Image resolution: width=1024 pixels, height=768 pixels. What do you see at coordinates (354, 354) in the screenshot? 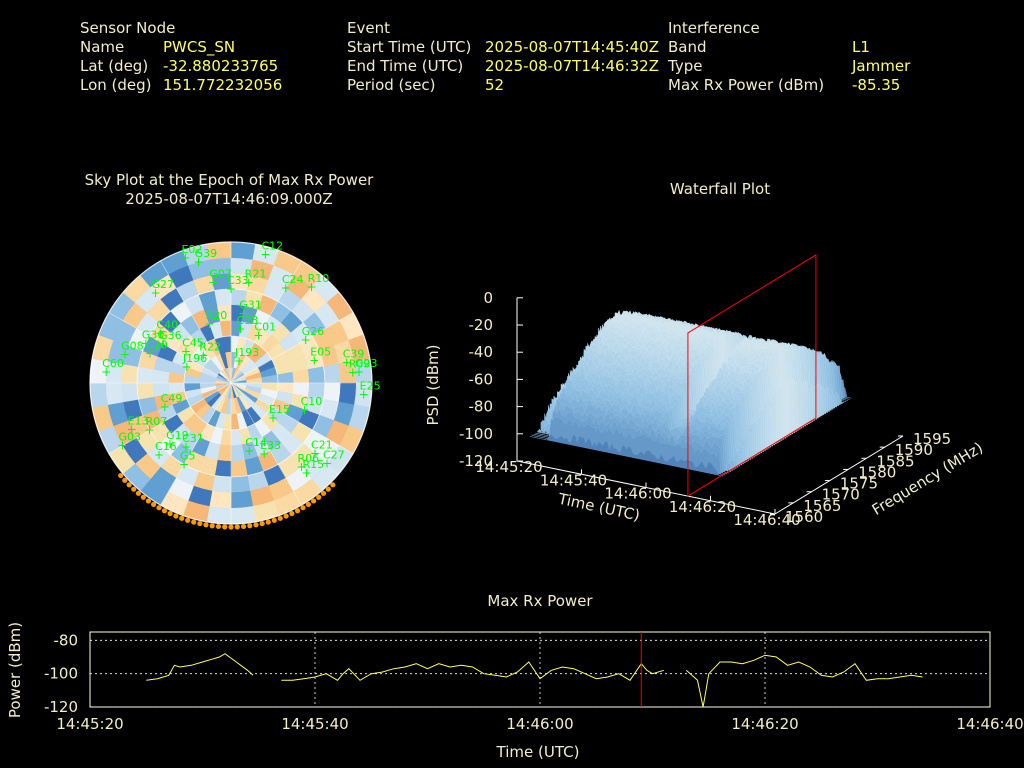
I see `satellite-label: C39` at bounding box center [354, 354].